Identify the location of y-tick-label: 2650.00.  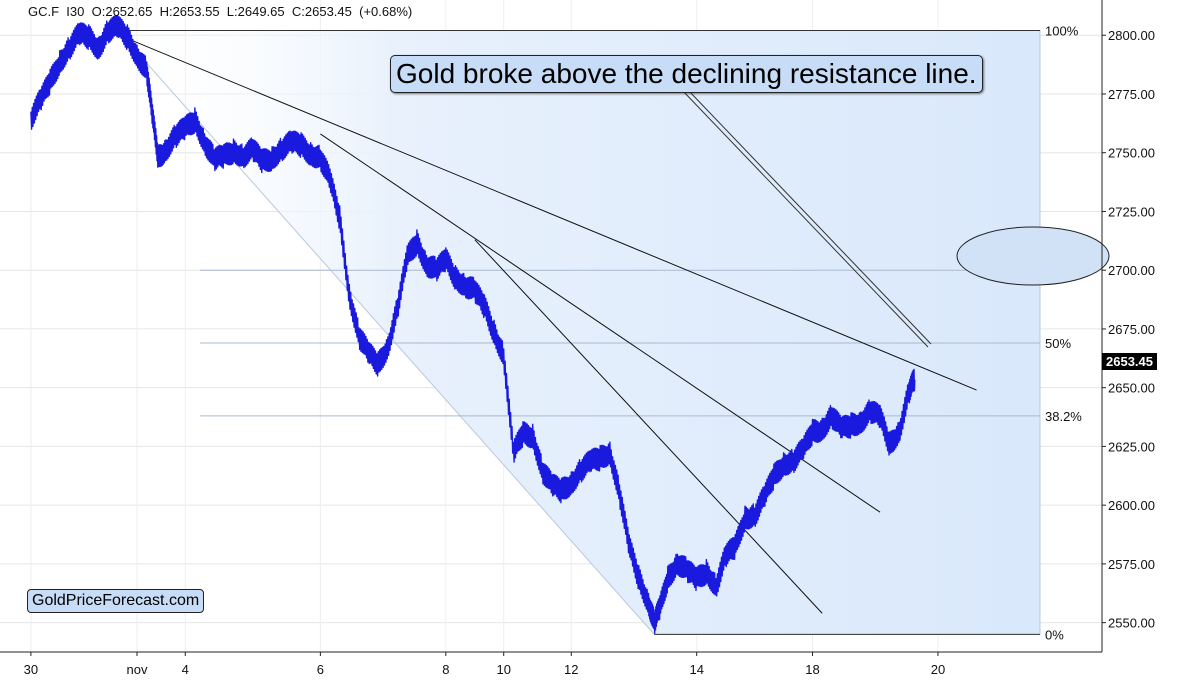
(1131, 388).